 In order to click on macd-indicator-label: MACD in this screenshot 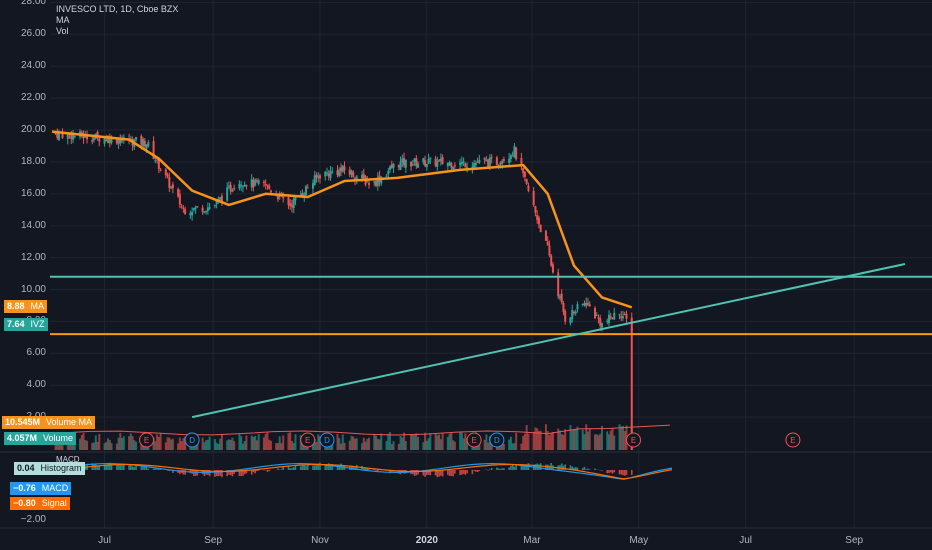, I will do `click(68, 459)`.